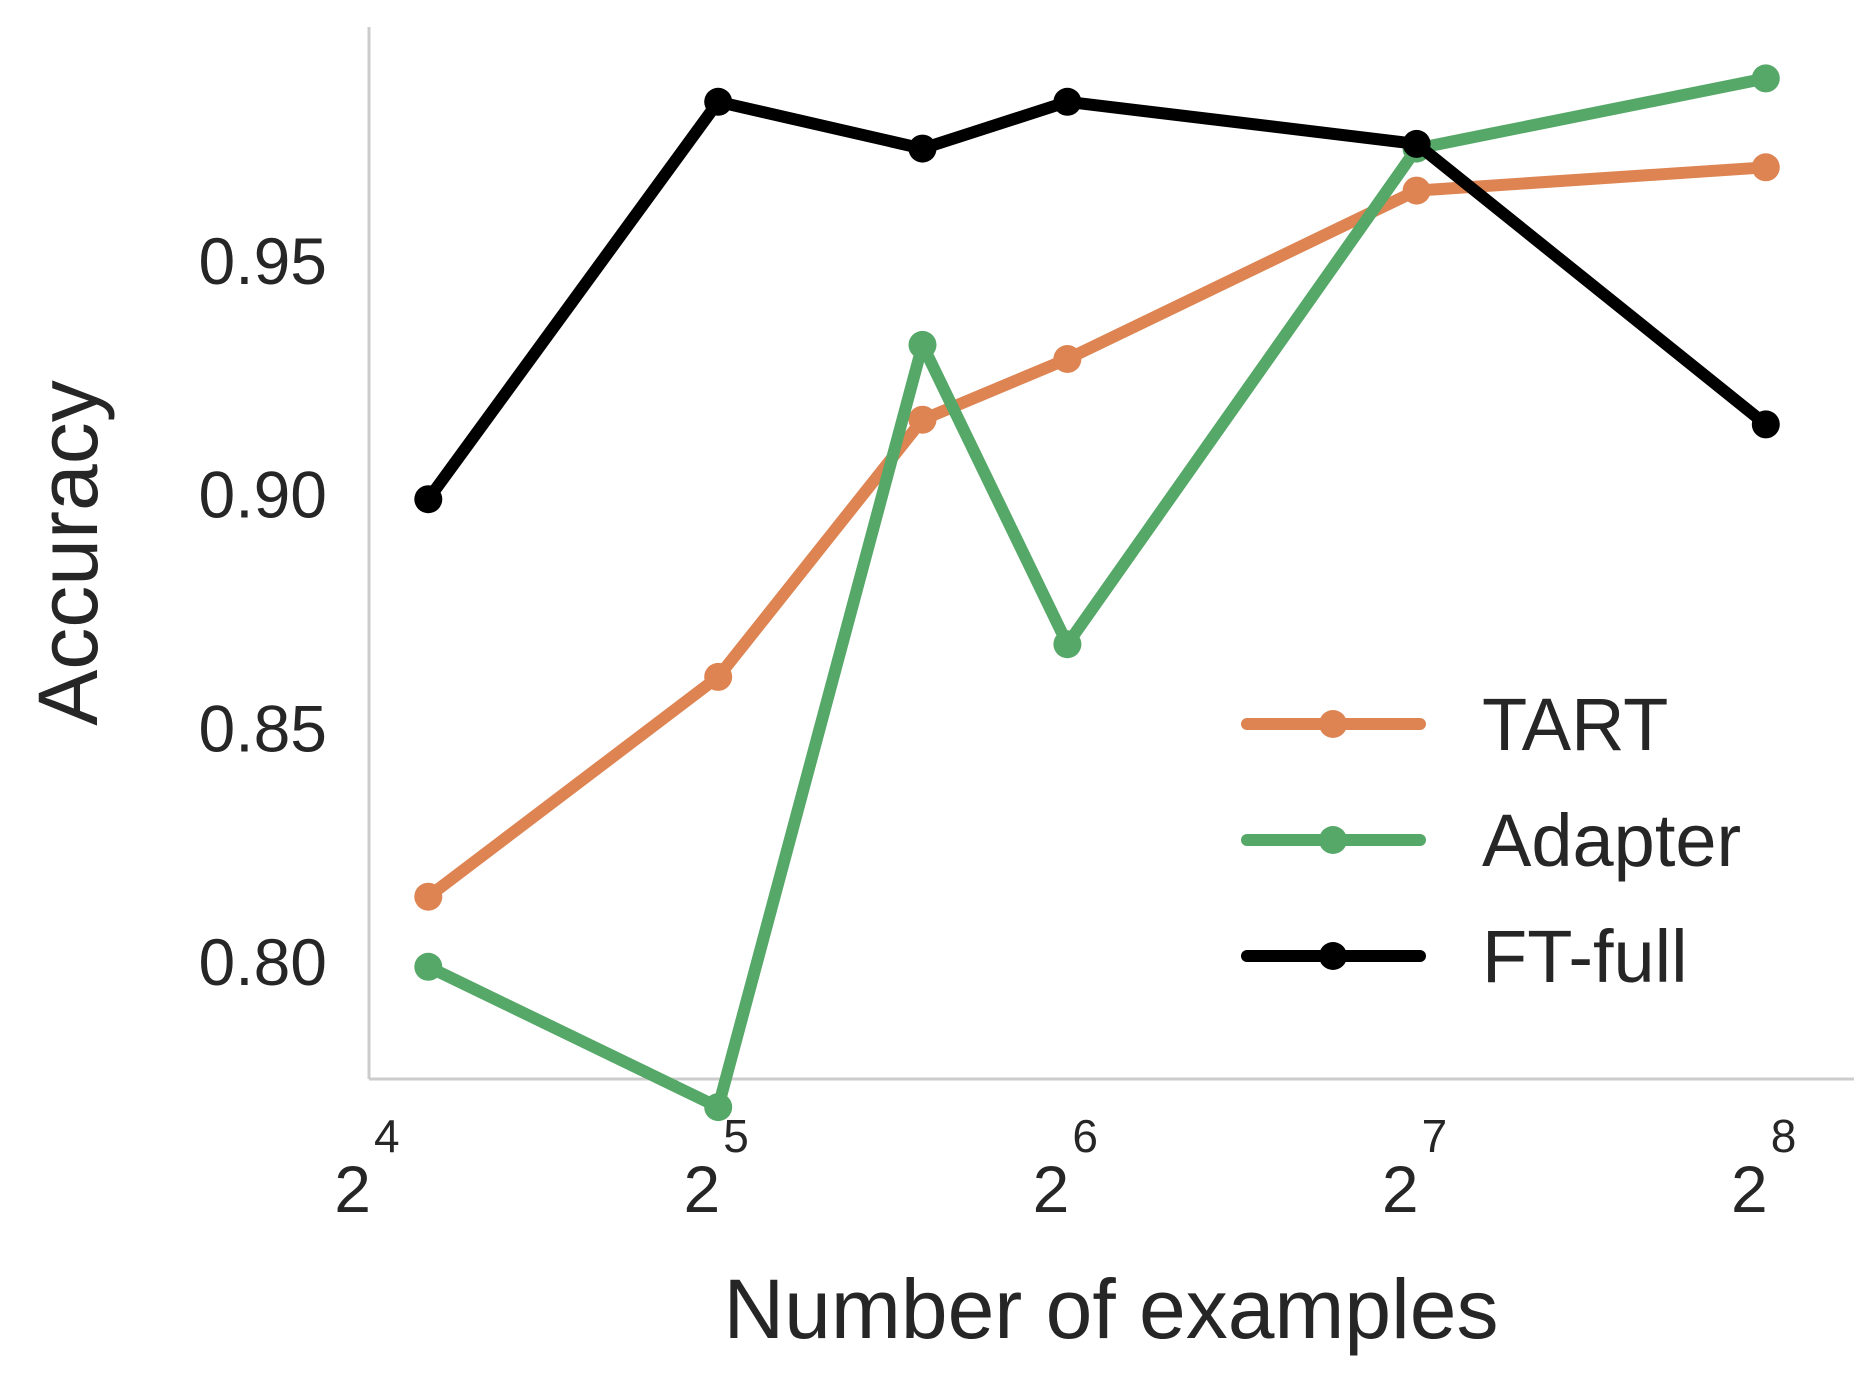 The height and width of the screenshot is (1384, 1872). Describe the element at coordinates (736, 1136) in the screenshot. I see `x-tick-exponent: 5` at that location.